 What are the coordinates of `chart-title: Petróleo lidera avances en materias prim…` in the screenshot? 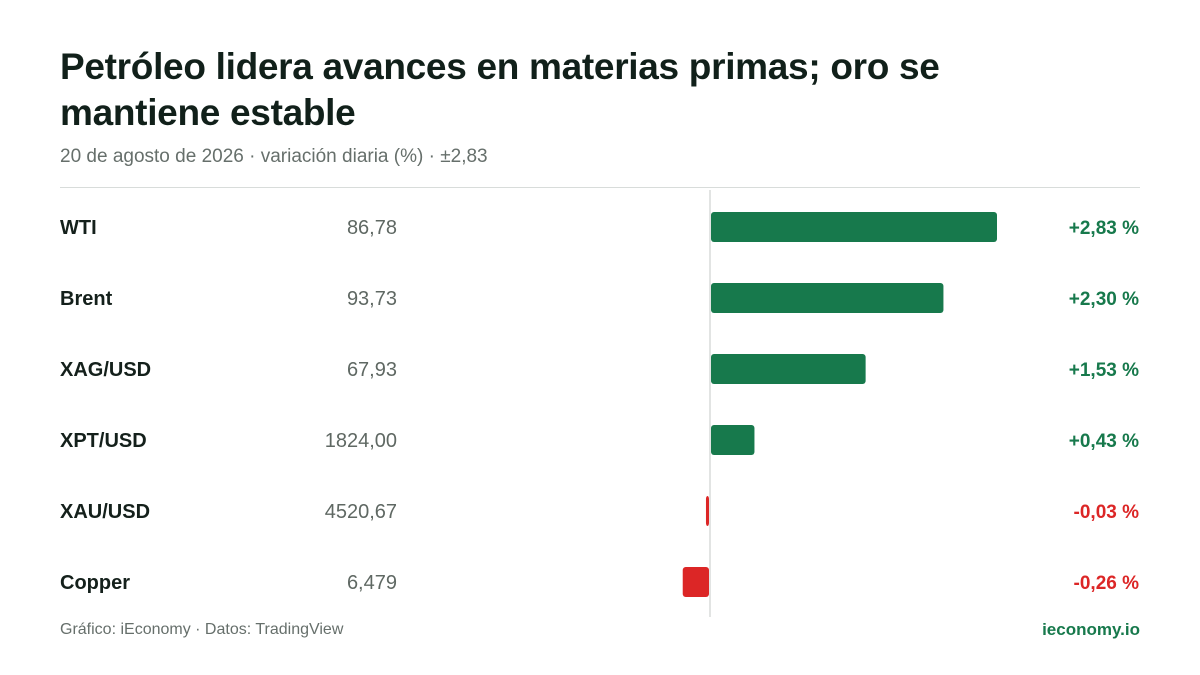 It's located at (500, 89).